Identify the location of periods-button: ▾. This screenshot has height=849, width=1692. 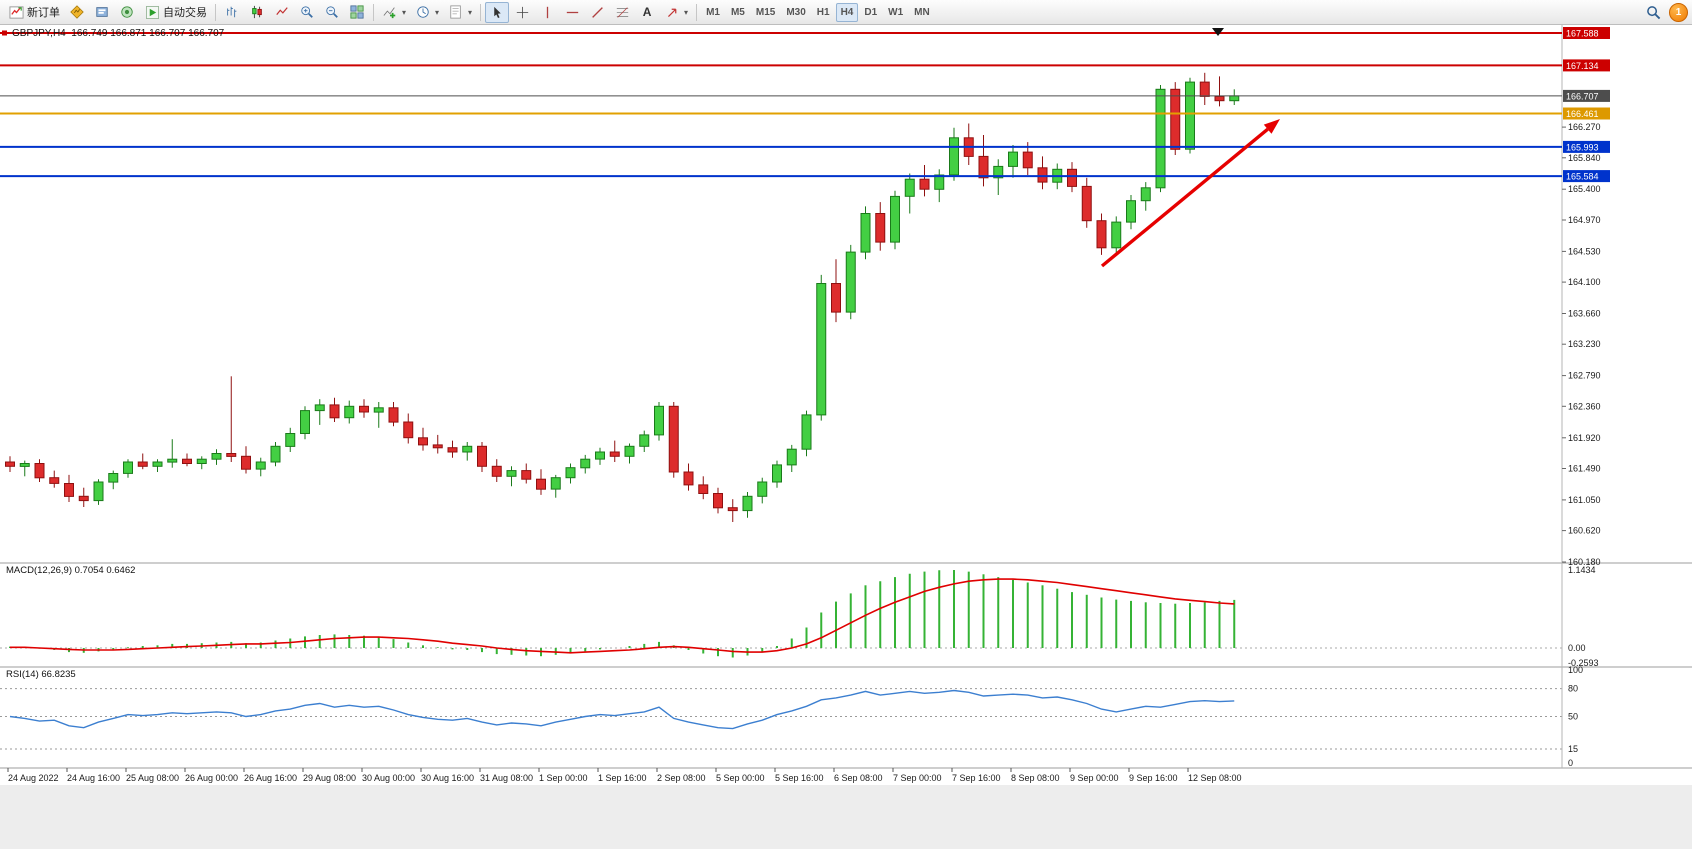
(427, 12).